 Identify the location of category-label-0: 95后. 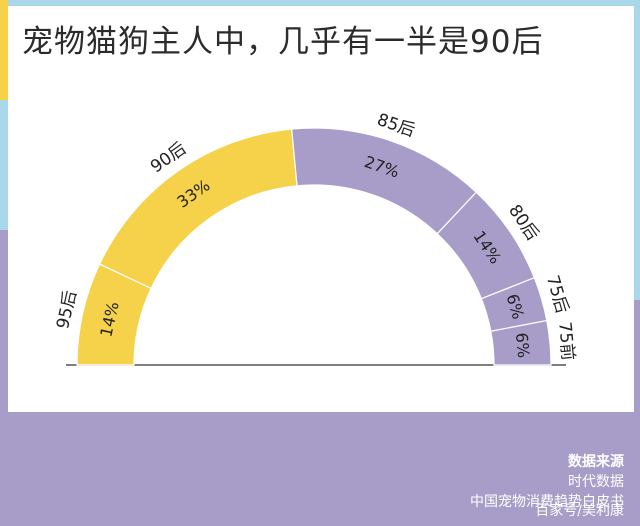
(67, 310).